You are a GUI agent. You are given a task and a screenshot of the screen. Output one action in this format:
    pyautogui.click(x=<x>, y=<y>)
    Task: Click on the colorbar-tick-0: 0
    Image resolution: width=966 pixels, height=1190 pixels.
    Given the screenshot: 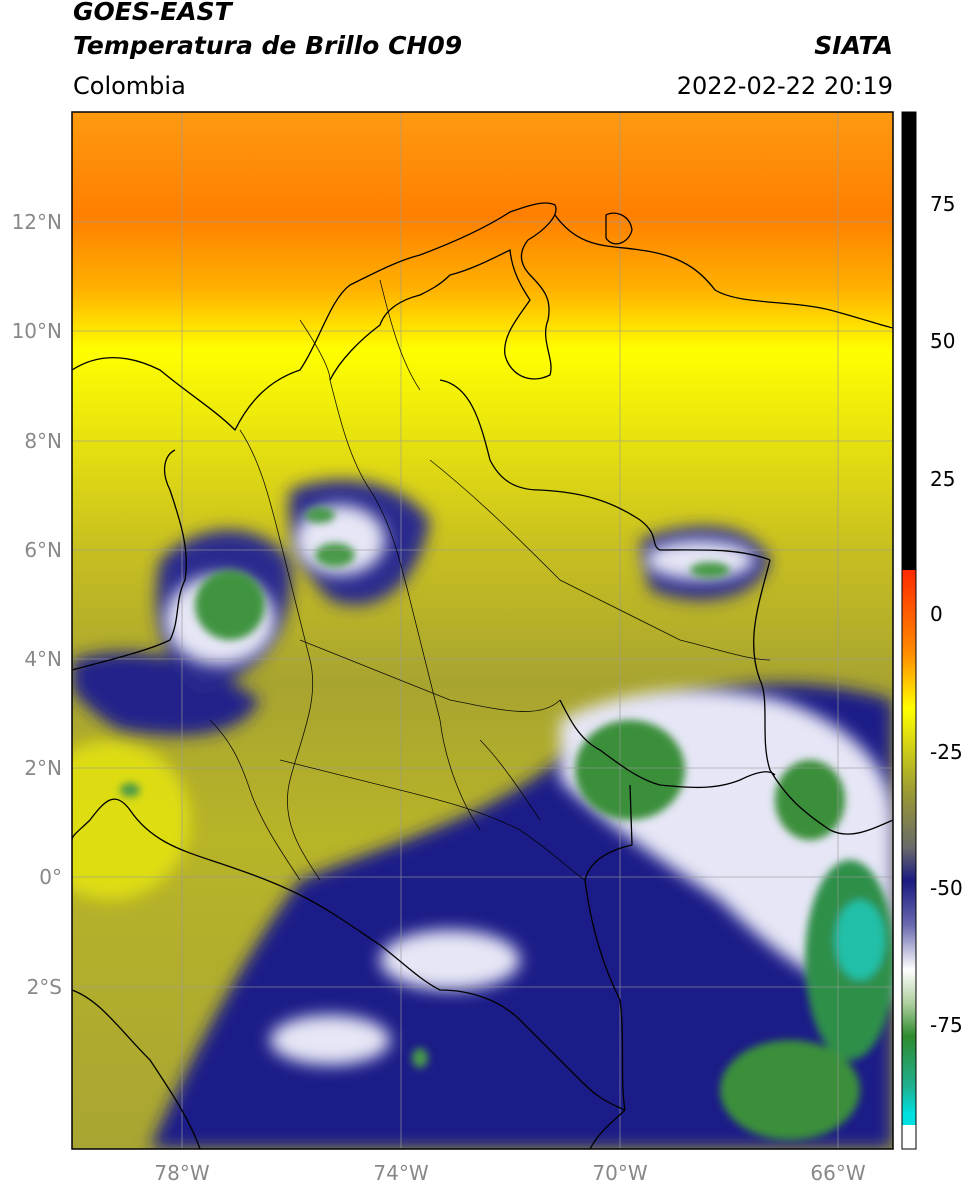 What is the action you would take?
    pyautogui.click(x=936, y=614)
    